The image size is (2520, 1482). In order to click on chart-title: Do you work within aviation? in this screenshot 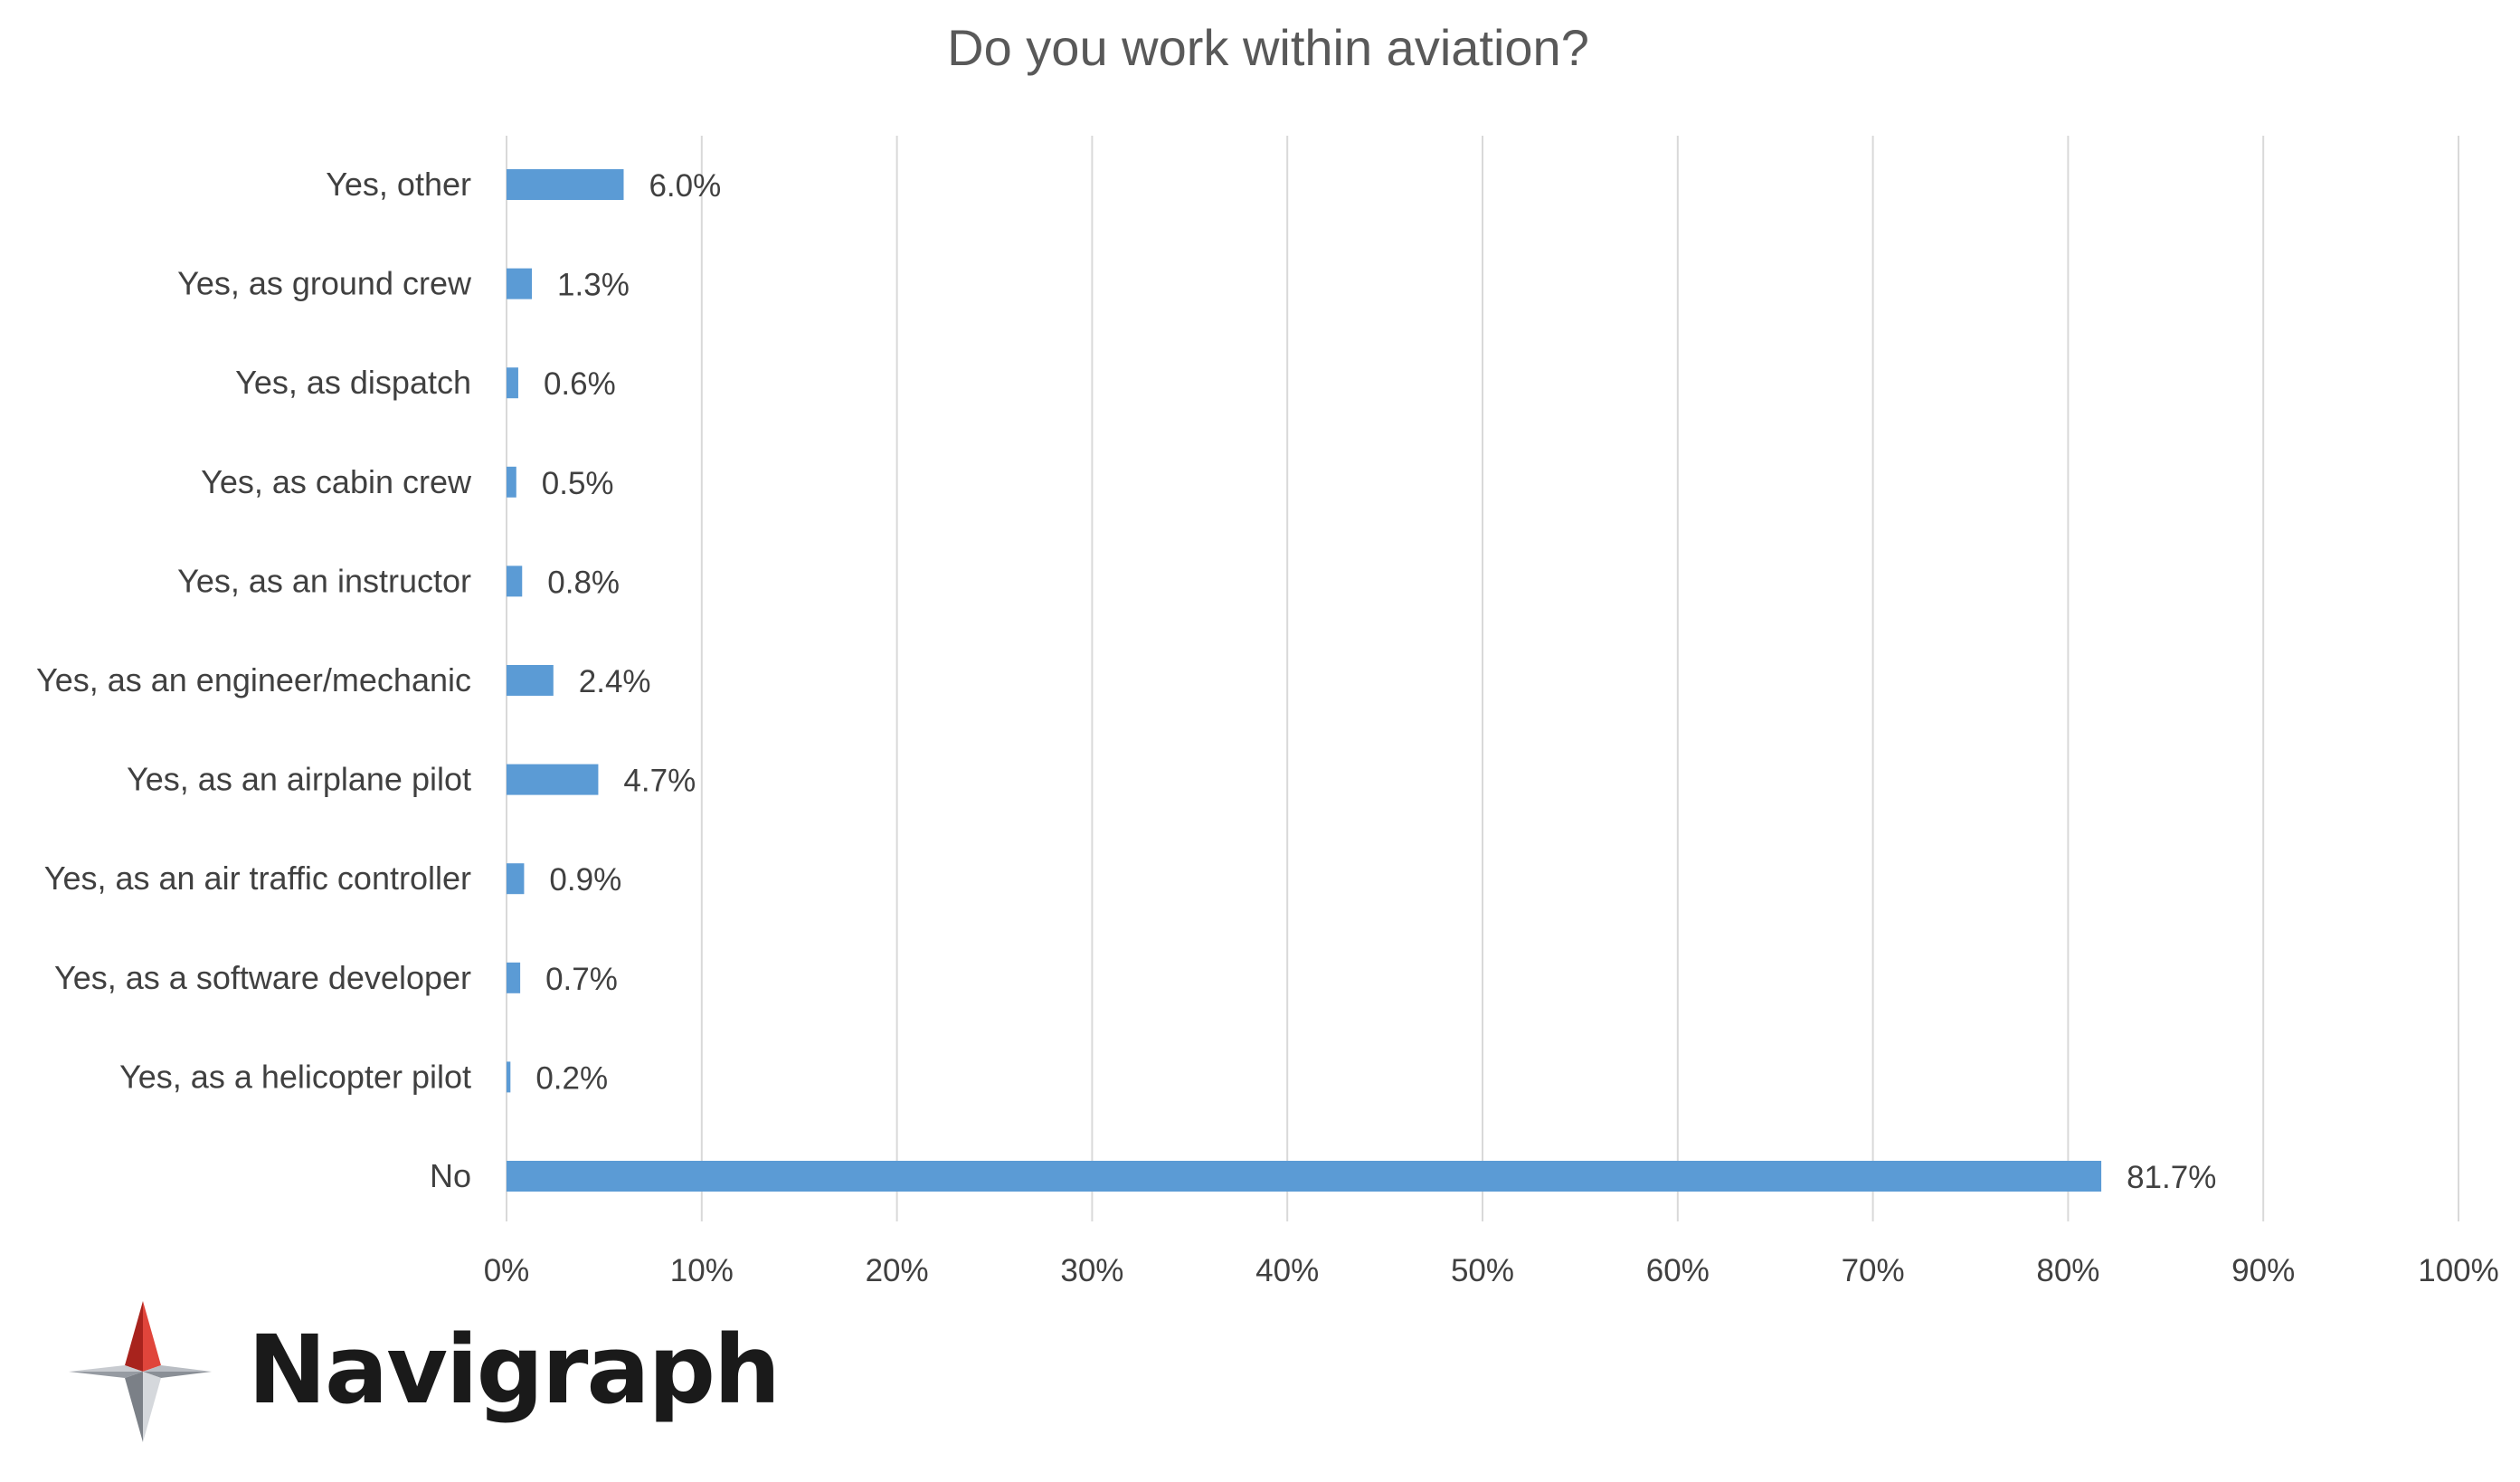, I will do `click(1268, 48)`.